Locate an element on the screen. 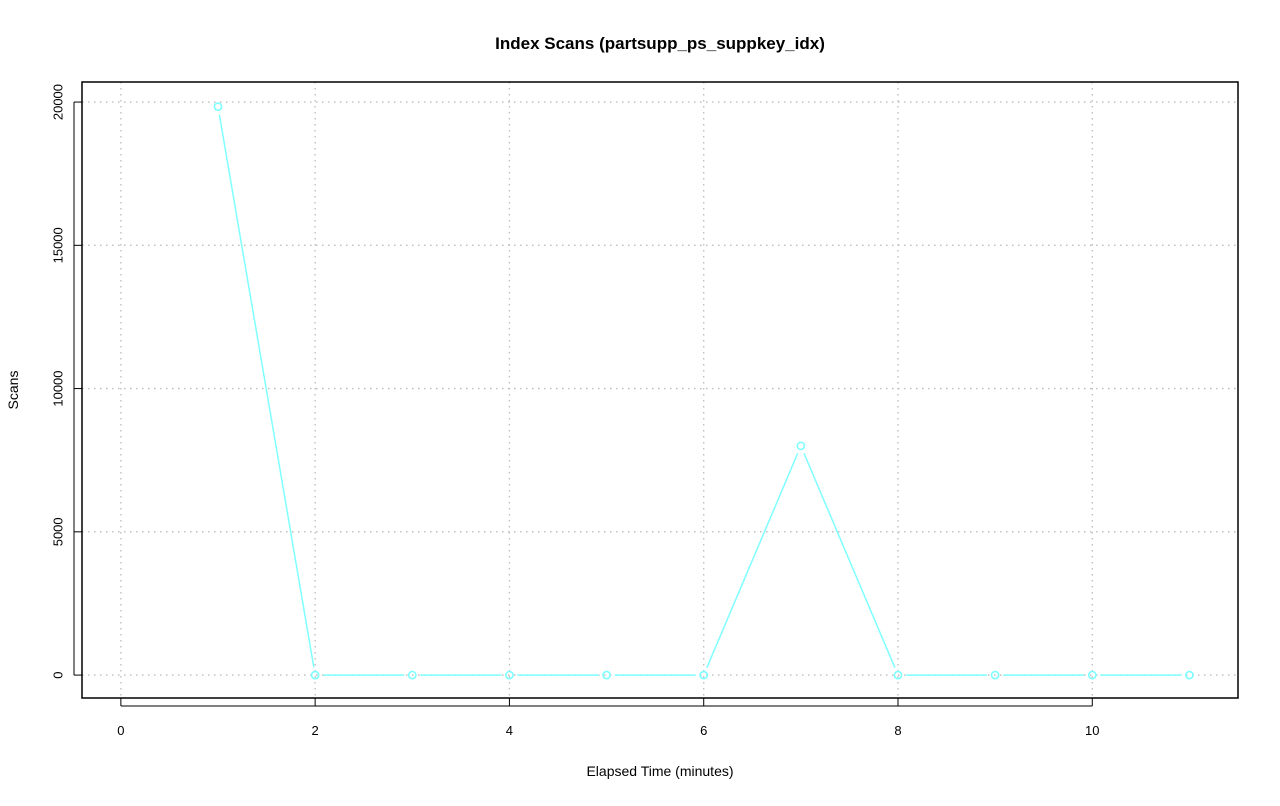  y-tick-label: 10000 is located at coordinates (58, 388).